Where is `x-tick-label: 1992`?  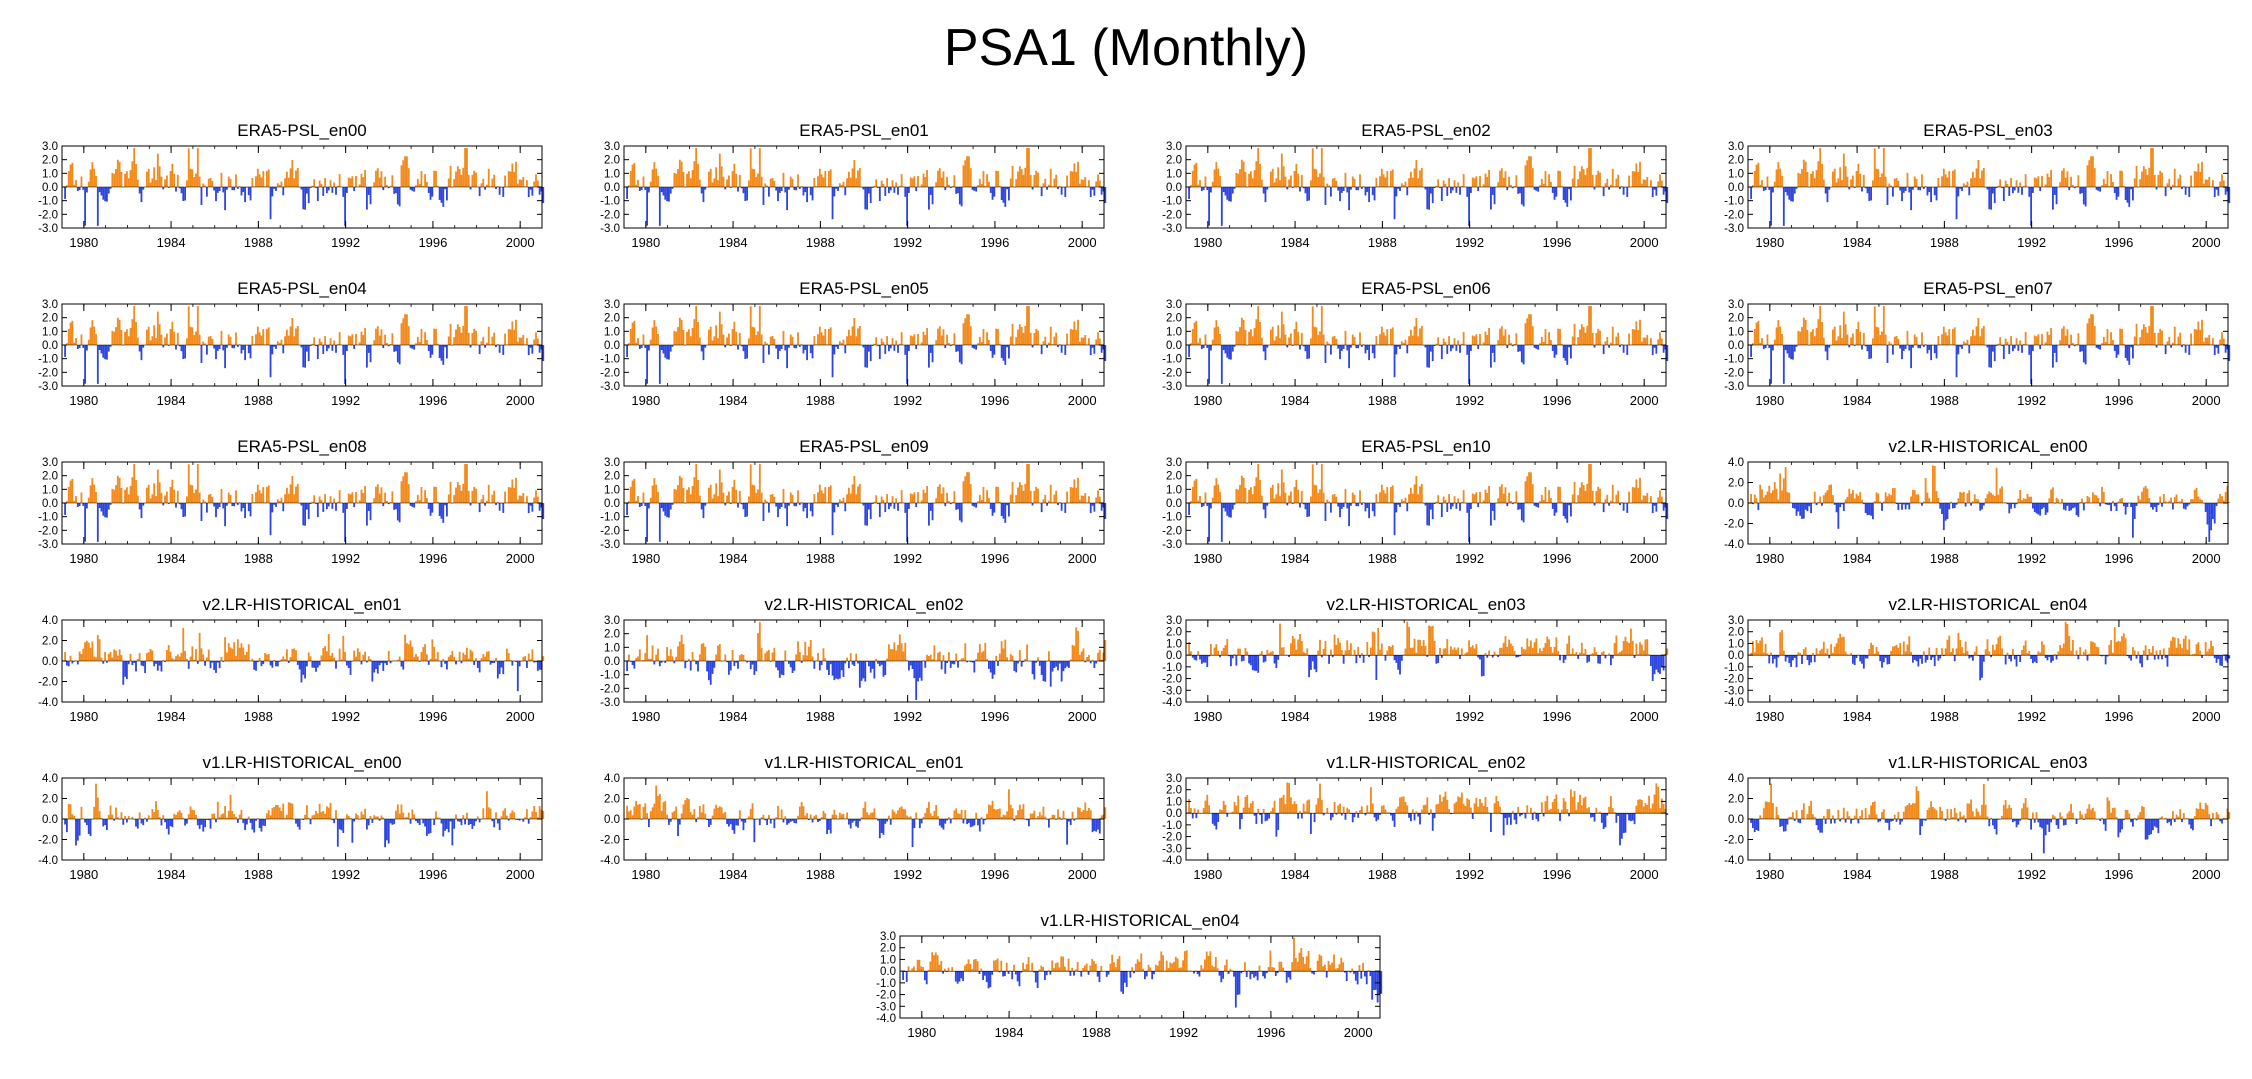
x-tick-label: 1992 is located at coordinates (907, 400).